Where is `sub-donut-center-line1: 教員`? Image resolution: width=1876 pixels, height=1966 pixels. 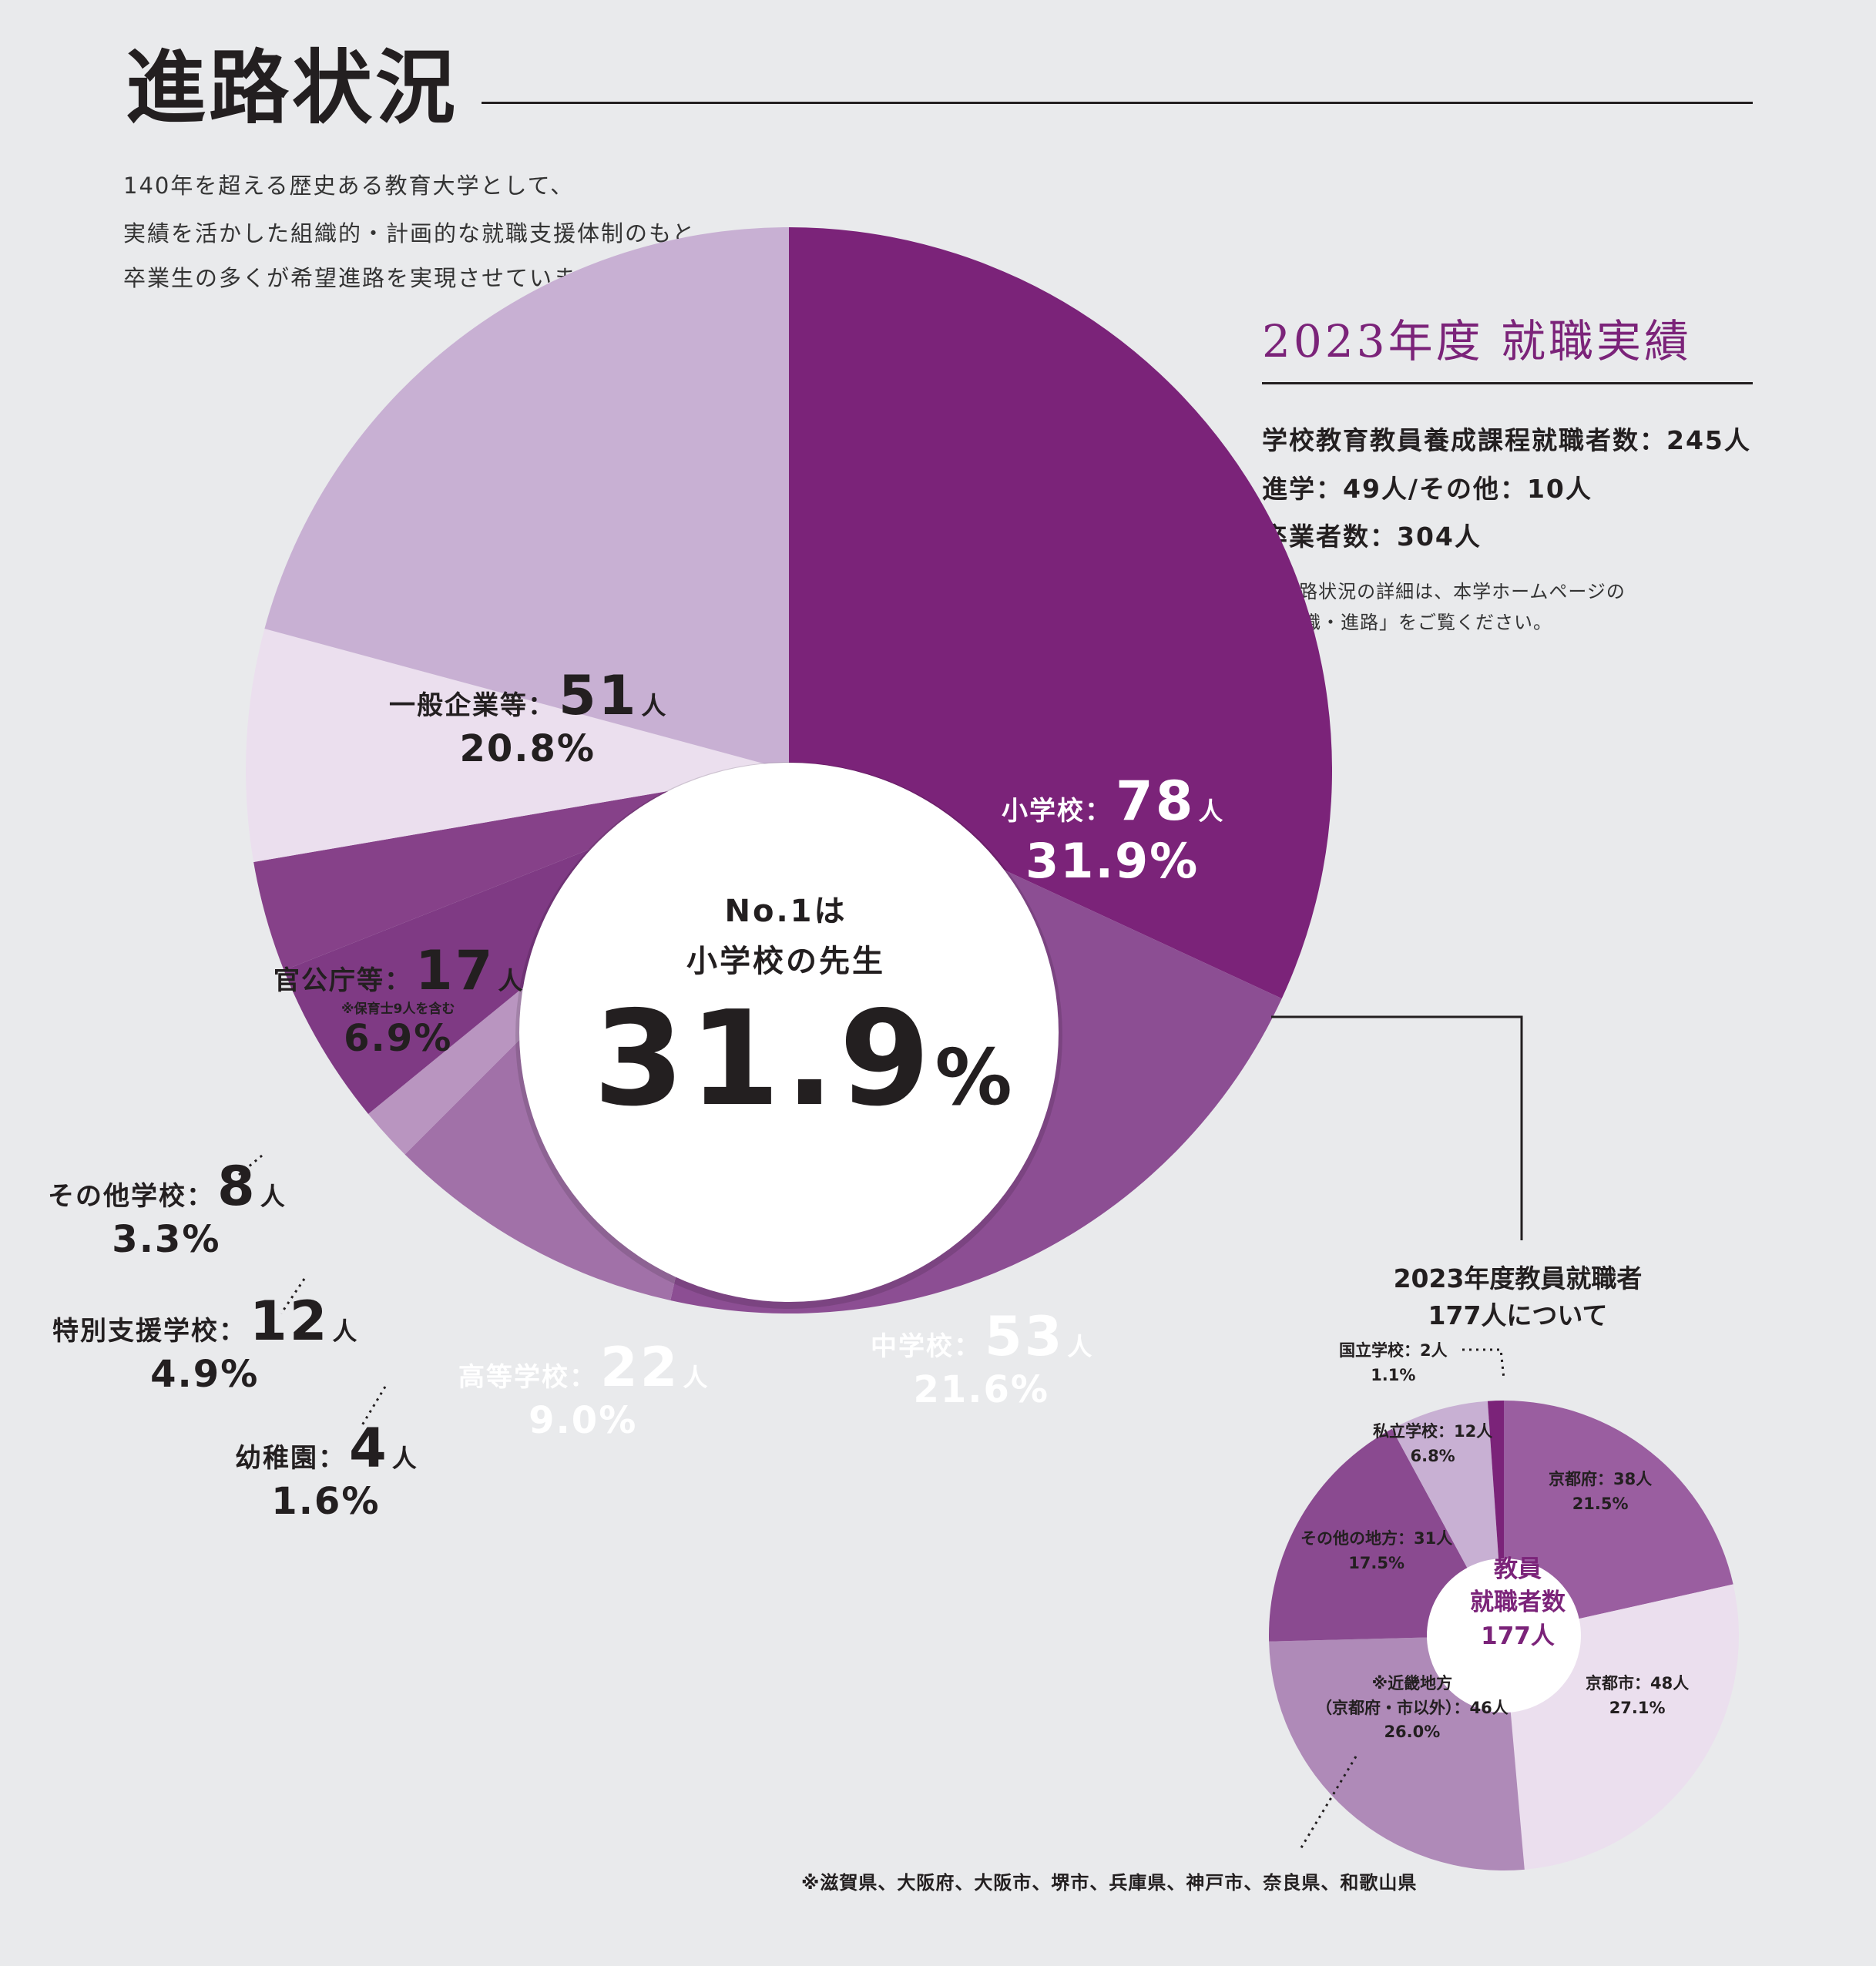
sub-donut-center-line1: 教員 is located at coordinates (1518, 1569).